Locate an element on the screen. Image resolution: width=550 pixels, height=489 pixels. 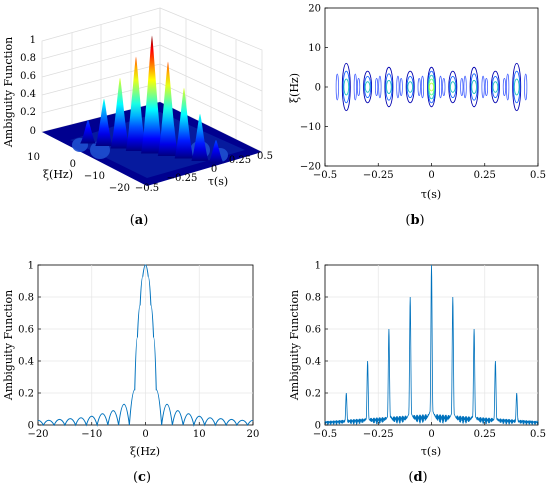
panel-c-grid is located at coordinates (145, 345).